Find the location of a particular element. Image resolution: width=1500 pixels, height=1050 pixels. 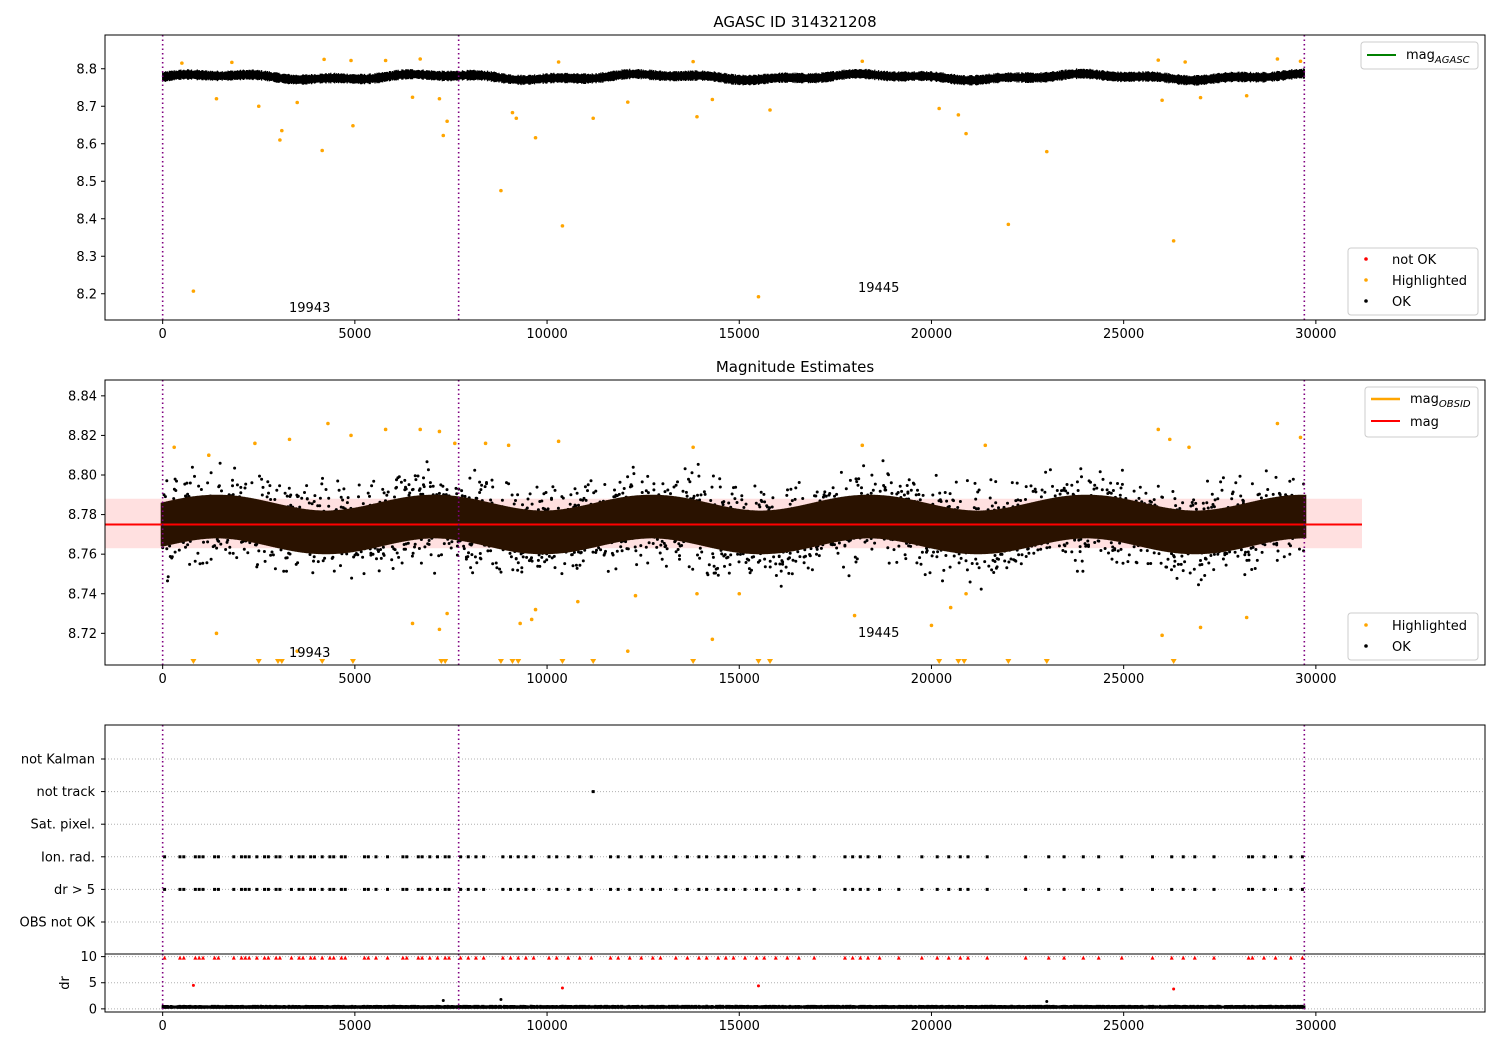

x-tick-label: 0 is located at coordinates (163, 334).